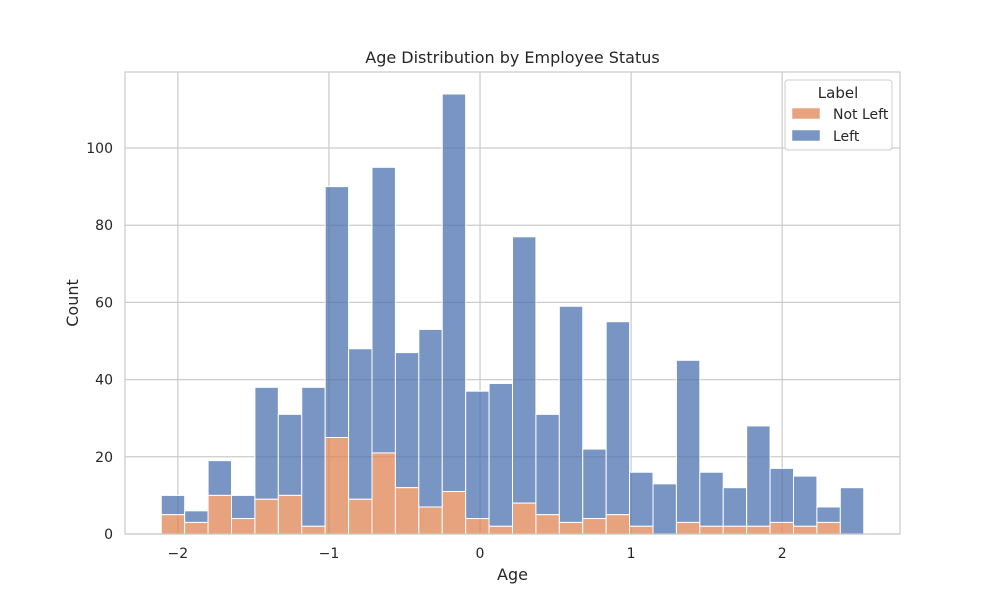  Describe the element at coordinates (99, 342) in the screenshot. I see `y-tick-labels: 0 20 40 60 80 100` at that location.